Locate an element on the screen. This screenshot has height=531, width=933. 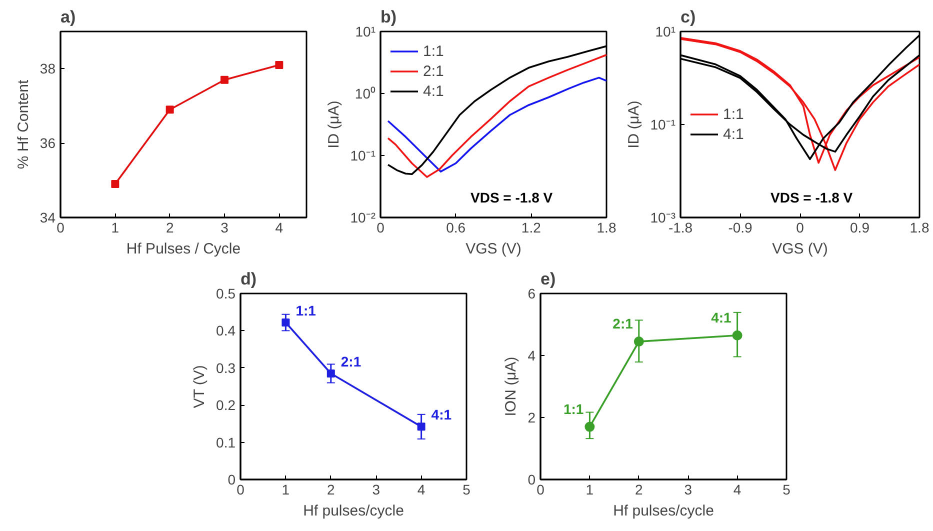
y-tick-label: 0.4 is located at coordinates (226, 330).